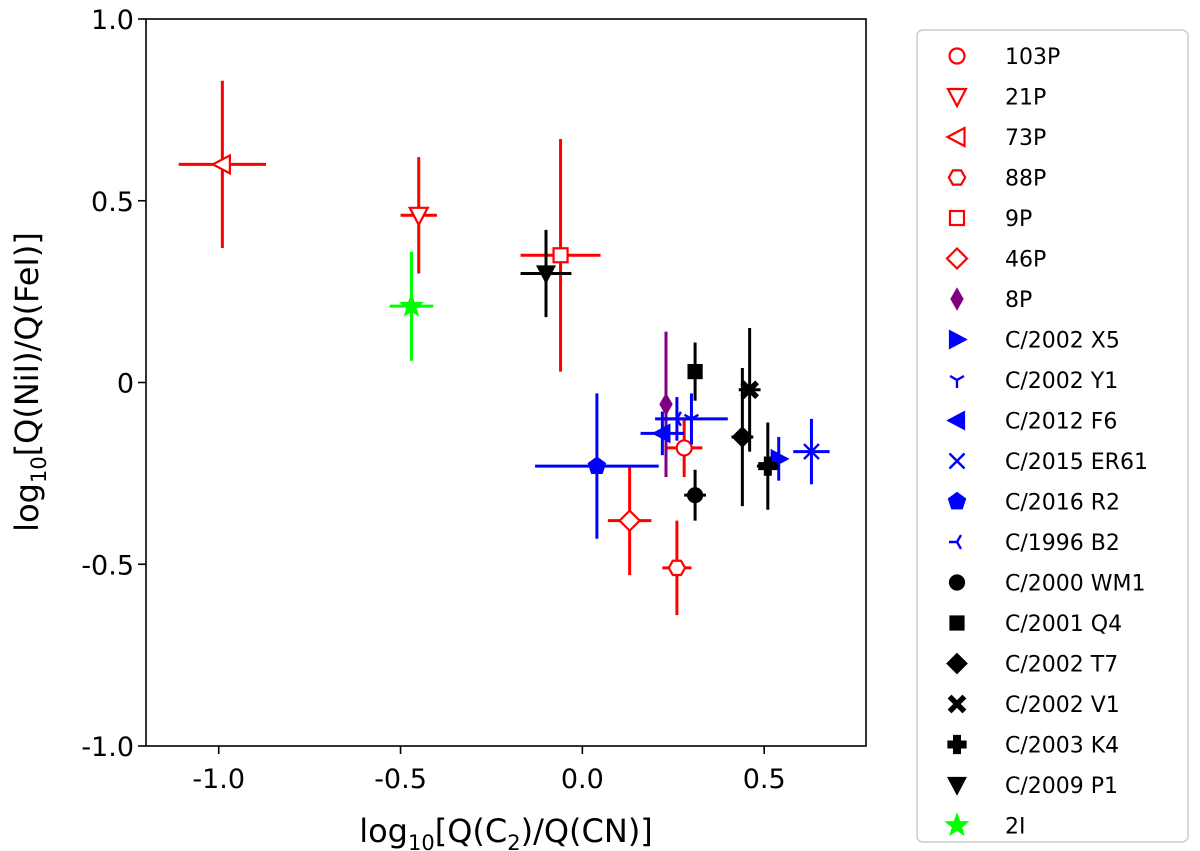 The height and width of the screenshot is (851, 1200). I want to click on legend-entry: 103P, so click(1004, 57).